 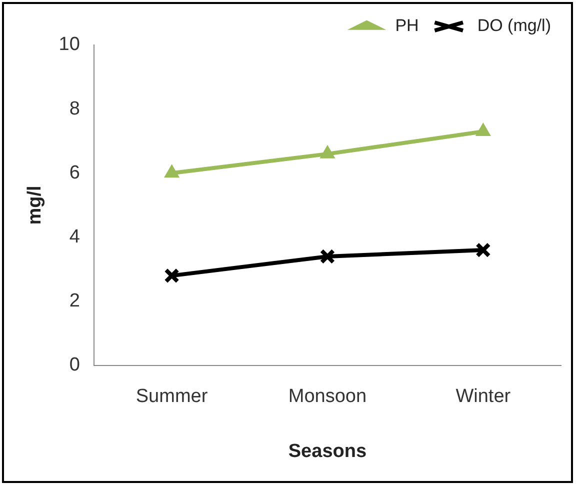 What do you see at coordinates (74, 365) in the screenshot?
I see `y-tick-label: 0` at bounding box center [74, 365].